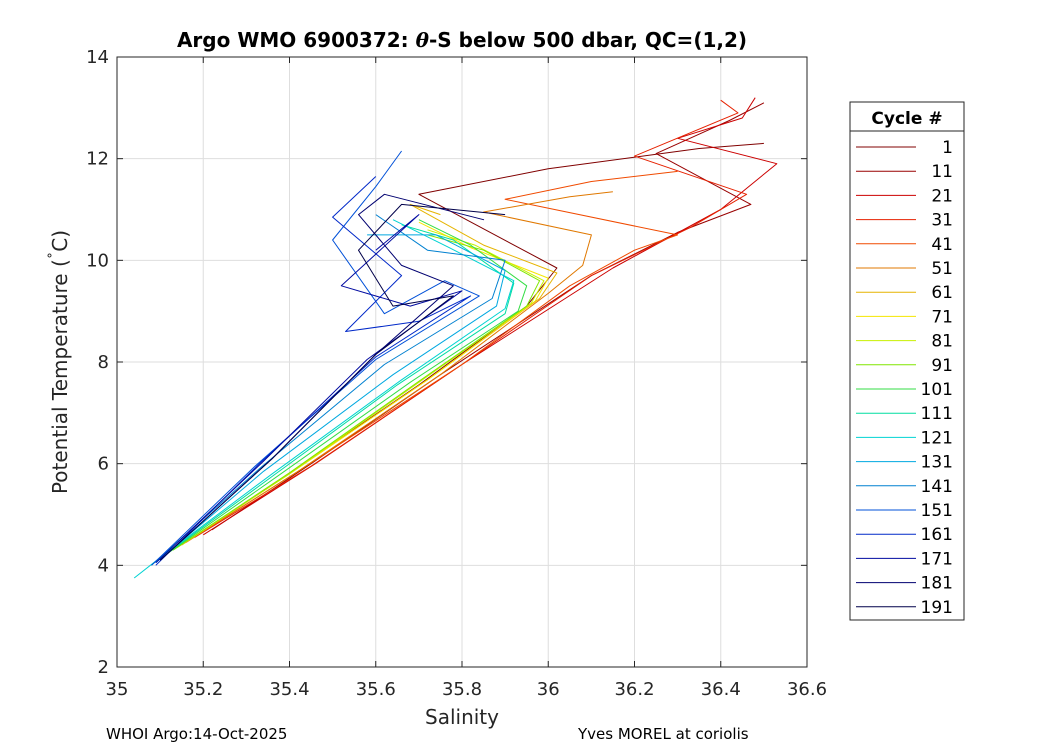  What do you see at coordinates (904, 366) in the screenshot?
I see `legend-entry: 91` at bounding box center [904, 366].